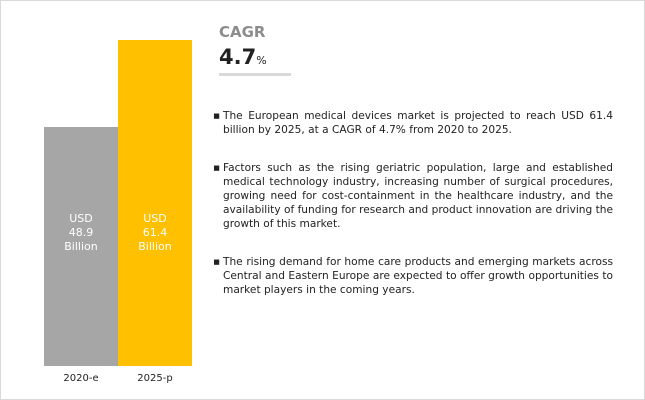 Image resolution: width=645 pixels, height=400 pixels. I want to click on bar-value-label: USD 61.4 Billion, so click(155, 232).